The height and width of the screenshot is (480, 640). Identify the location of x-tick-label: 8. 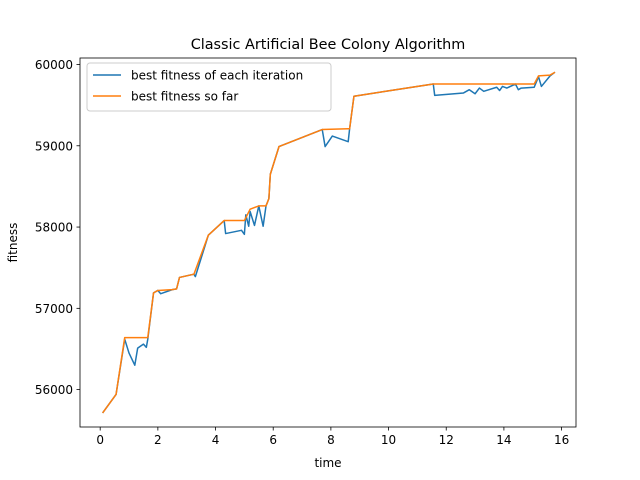
(331, 440).